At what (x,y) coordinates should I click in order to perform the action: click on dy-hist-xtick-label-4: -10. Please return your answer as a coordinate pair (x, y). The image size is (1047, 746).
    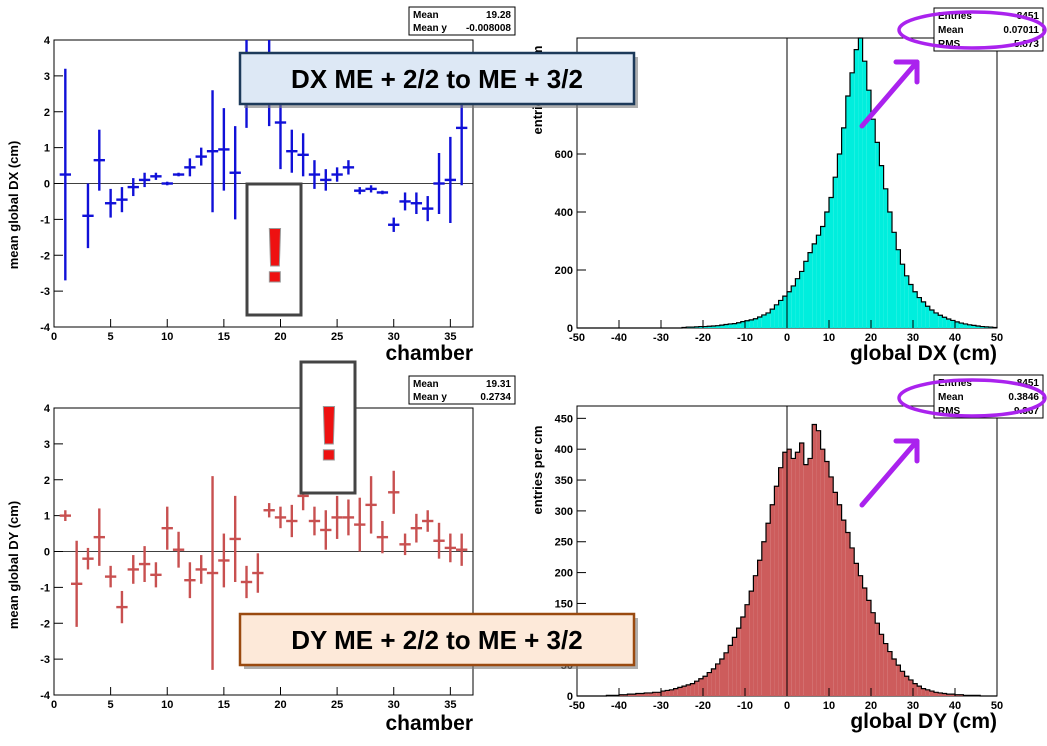
    Looking at the image, I should click on (745, 706).